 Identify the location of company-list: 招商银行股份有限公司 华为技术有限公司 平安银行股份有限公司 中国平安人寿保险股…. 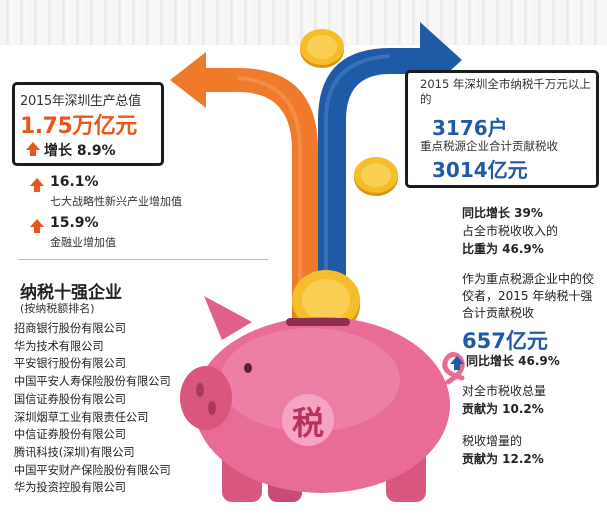
(92, 408).